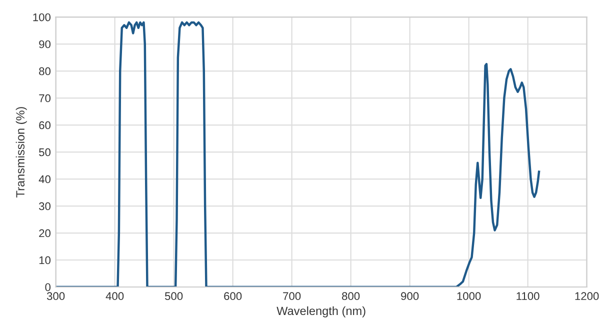  I want to click on y-tick-label: 50, so click(45, 152).